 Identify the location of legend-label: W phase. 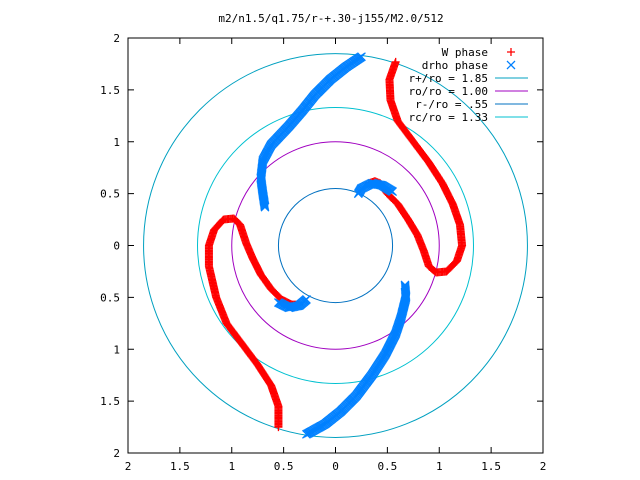
(465, 52).